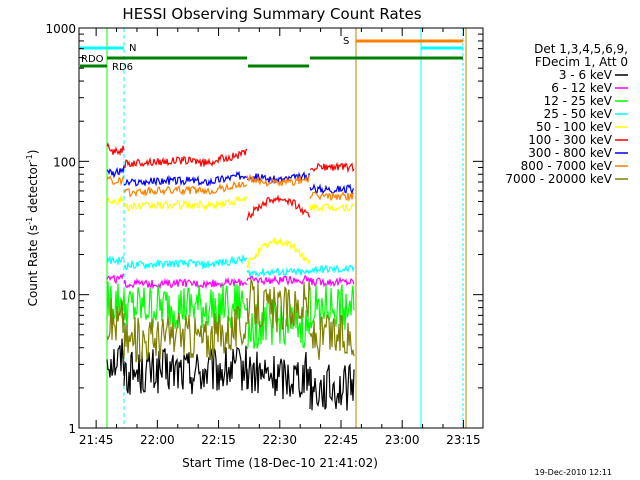 This screenshot has height=480, width=640. Describe the element at coordinates (271, 14) in the screenshot. I see `chart-title: HESSI Observing Summary Count Rates` at that location.